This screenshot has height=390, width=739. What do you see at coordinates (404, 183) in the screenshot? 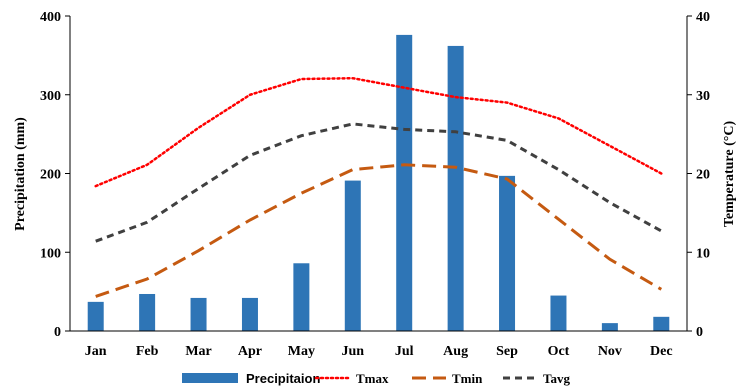
I see `bar-precipitation-jul` at bounding box center [404, 183].